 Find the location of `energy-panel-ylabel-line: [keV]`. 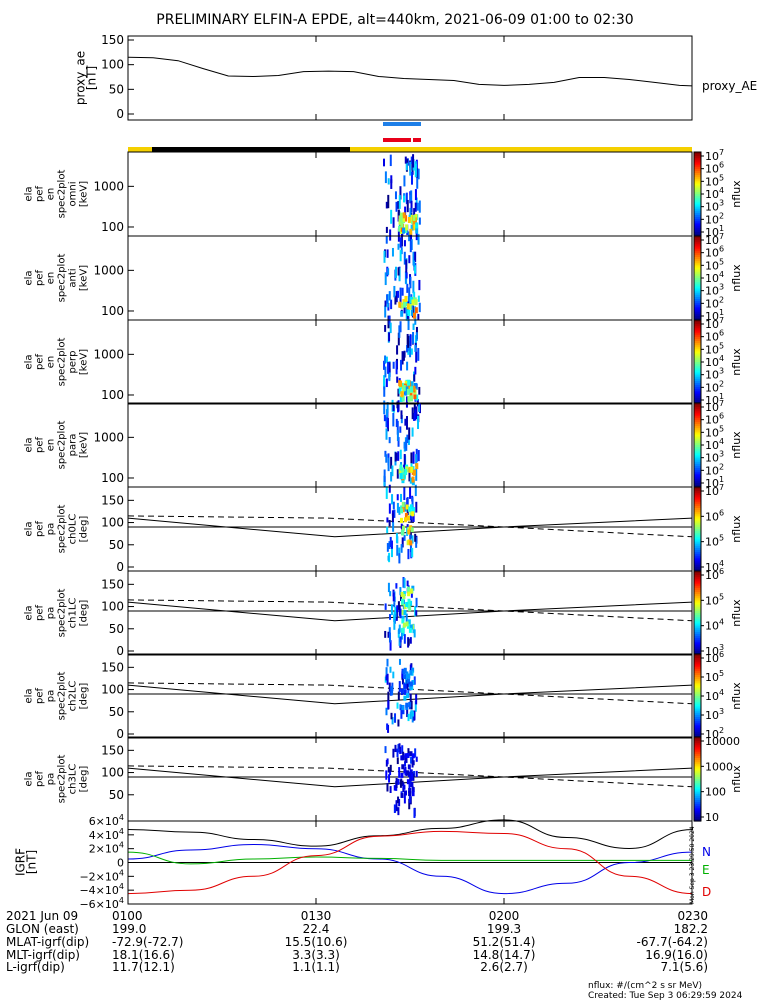

energy-panel-ylabel-line: [keV] is located at coordinates (84, 445).